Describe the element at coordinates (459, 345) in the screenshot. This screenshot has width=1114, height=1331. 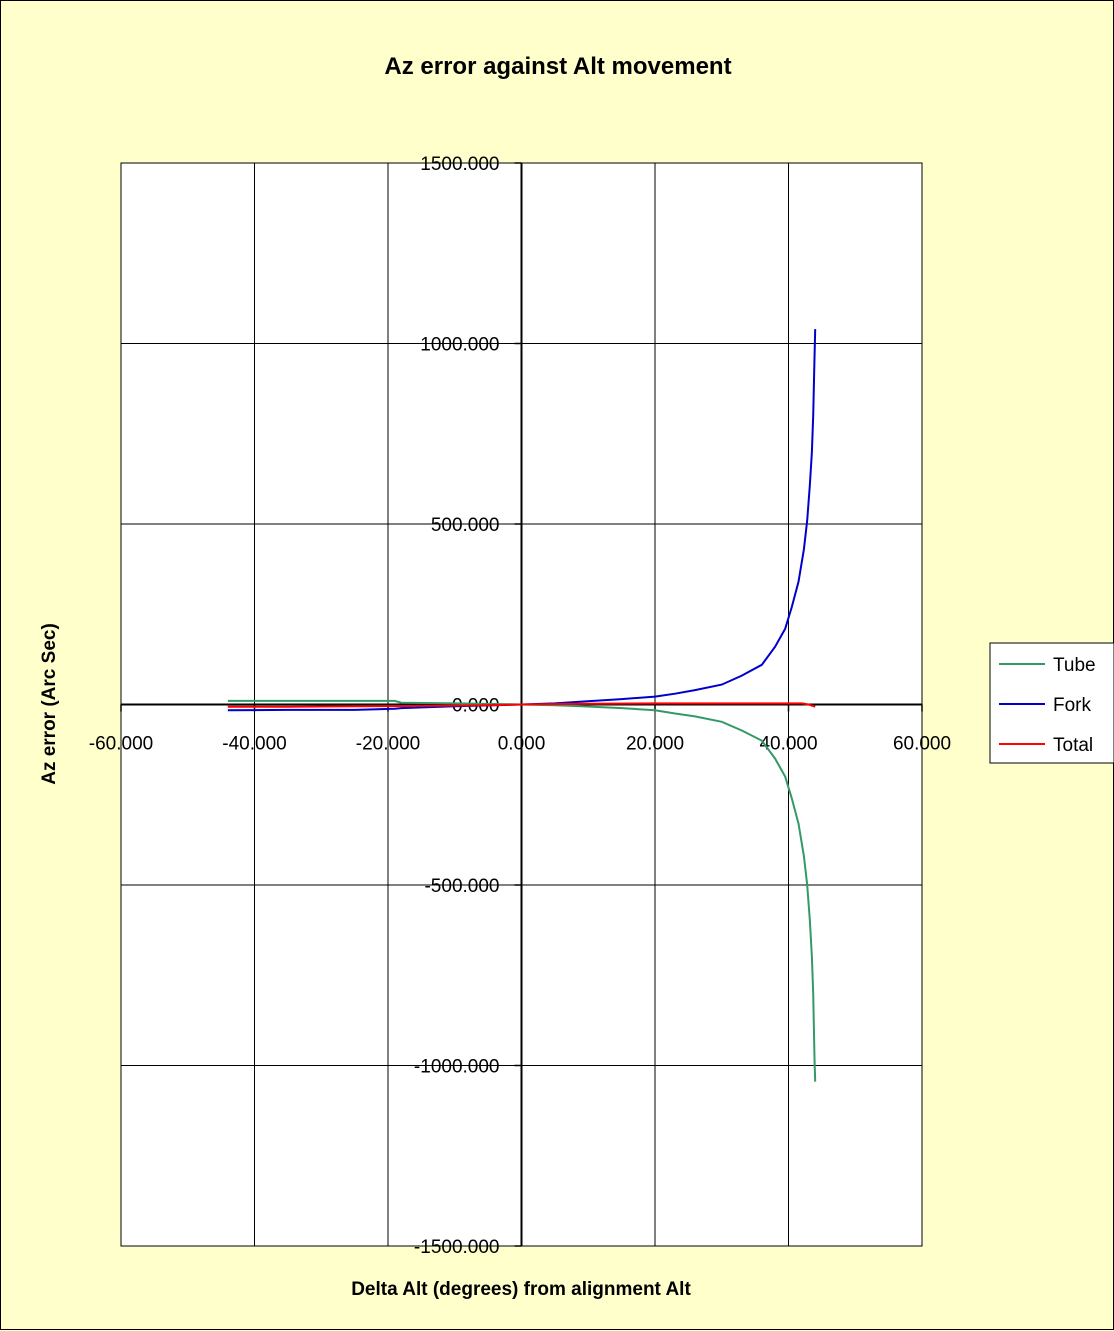
I see `y-tick-label: 1000.000` at that location.